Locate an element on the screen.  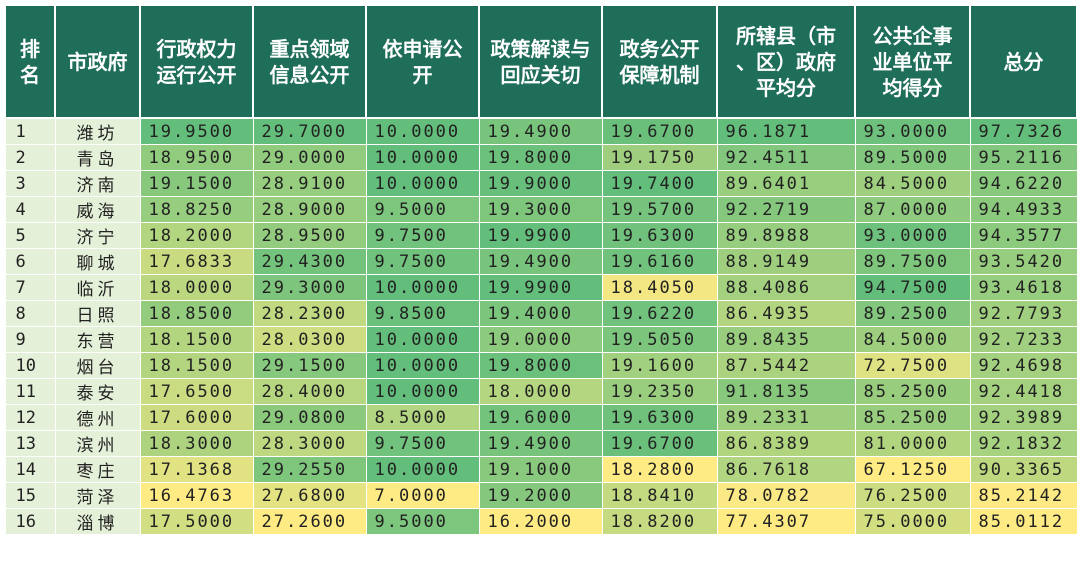
score-cell: 92.7793 is located at coordinates (1023, 313).